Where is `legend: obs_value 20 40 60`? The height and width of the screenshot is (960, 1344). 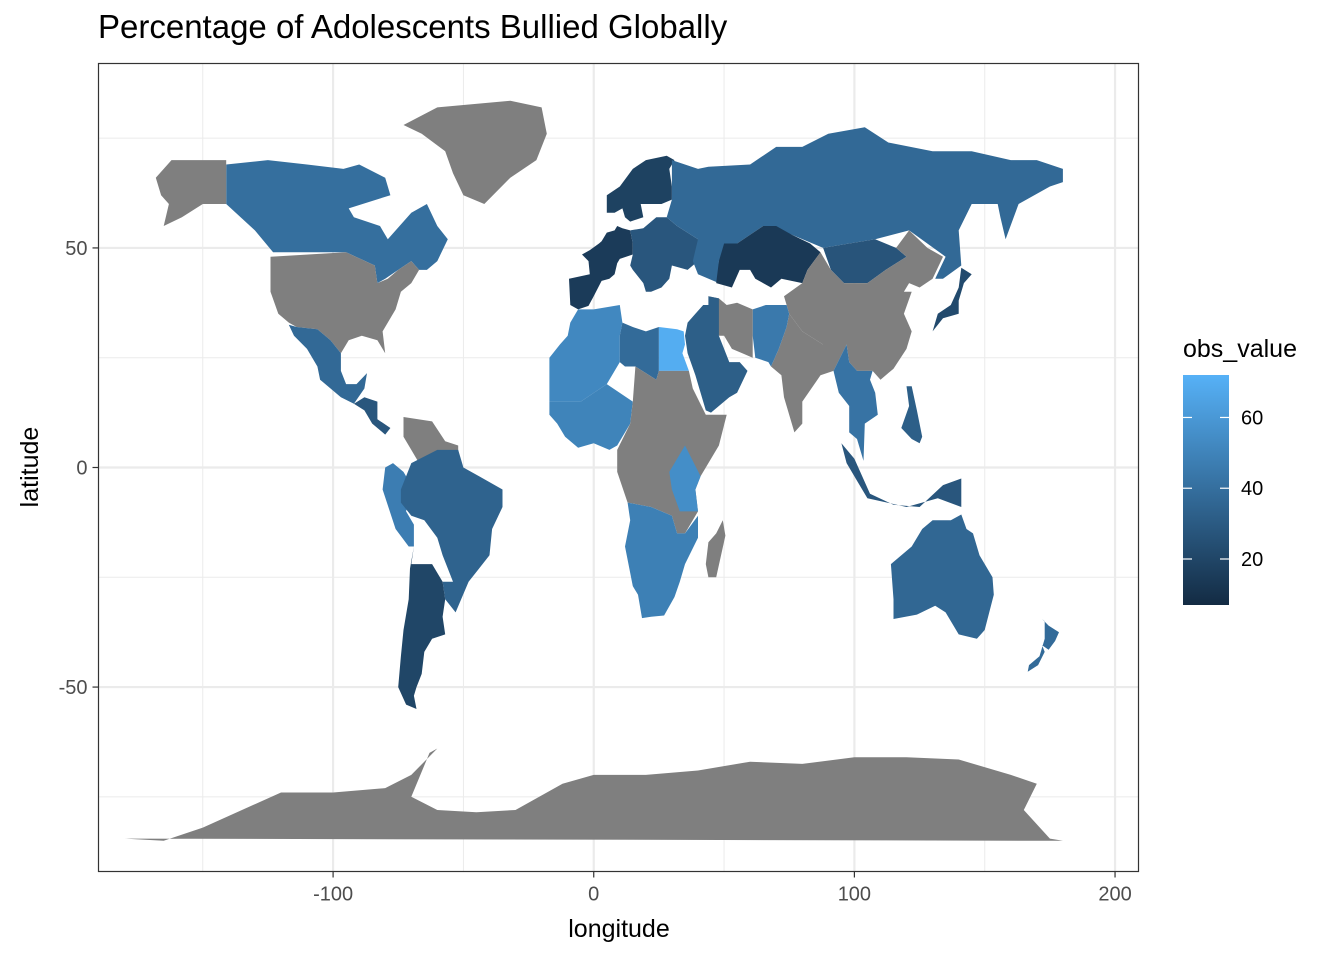 legend: obs_value 20 40 60 is located at coordinates (1240, 470).